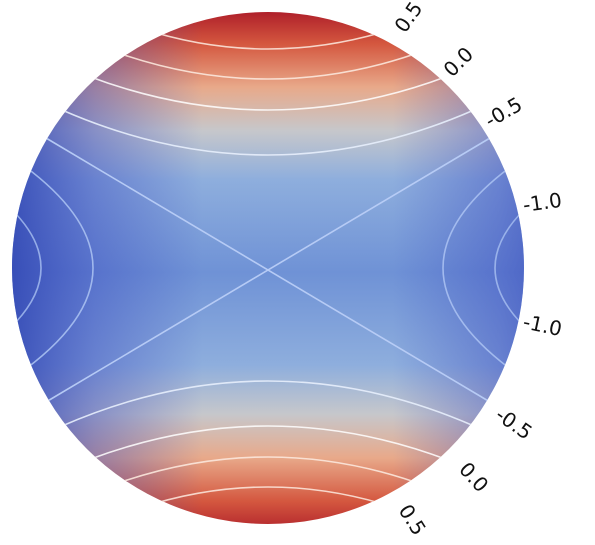 Image resolution: width=595 pixels, height=545 pixels. I want to click on contour-label-top-0-0: 0.0, so click(458, 61).